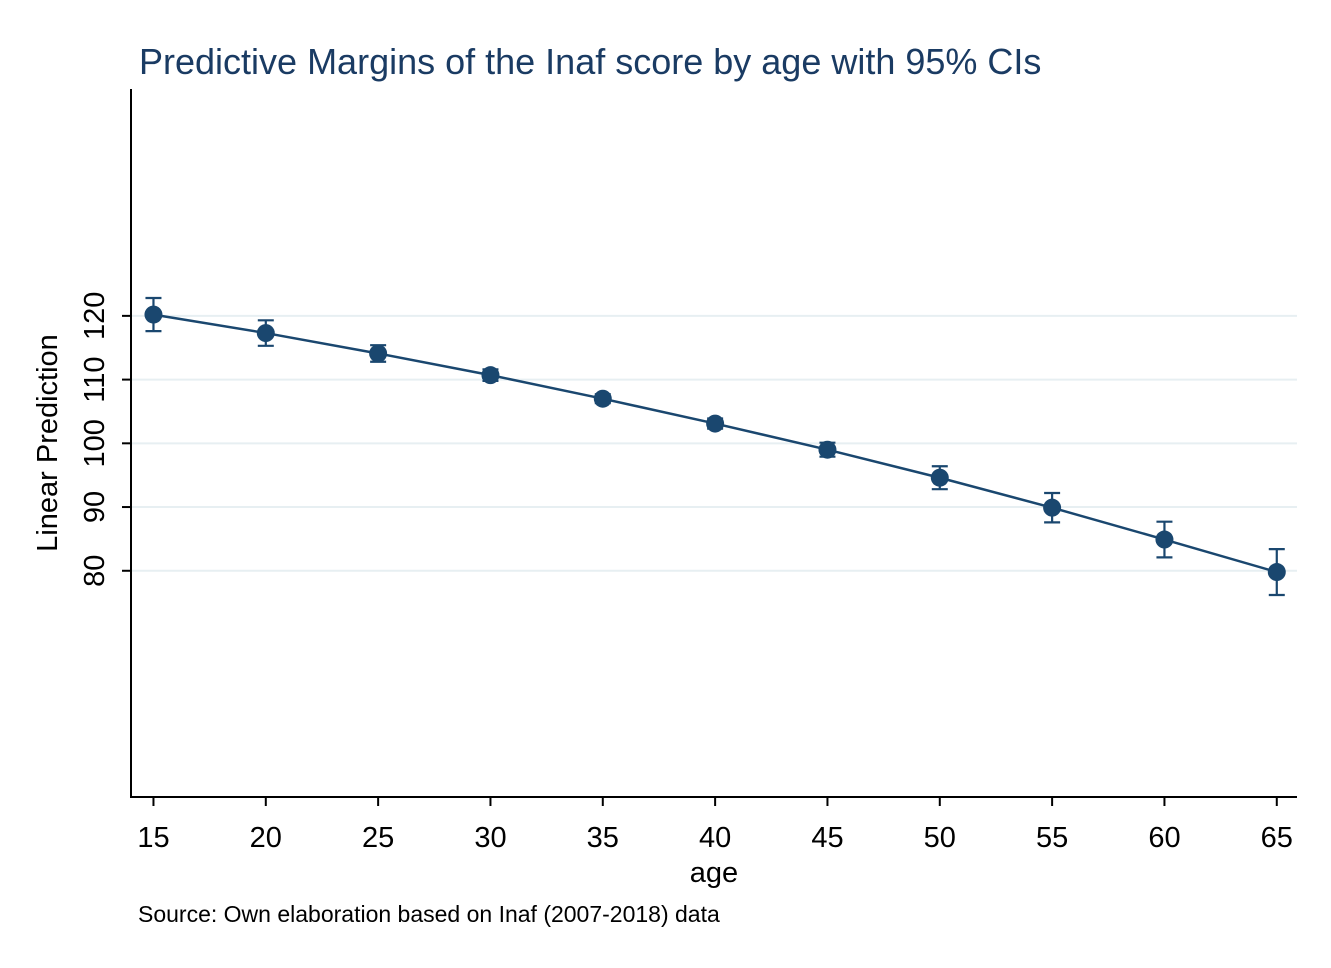  I want to click on y-tick-label-4: 120, so click(95, 316).